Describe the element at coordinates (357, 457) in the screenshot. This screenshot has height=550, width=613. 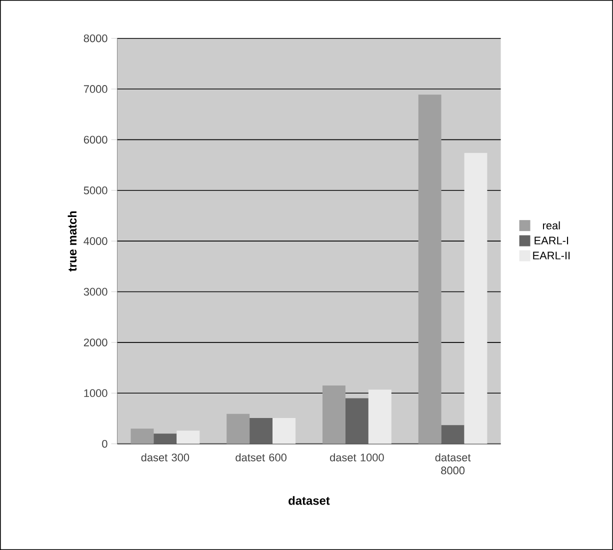
I see `x-tick-label: daset 1000` at that location.